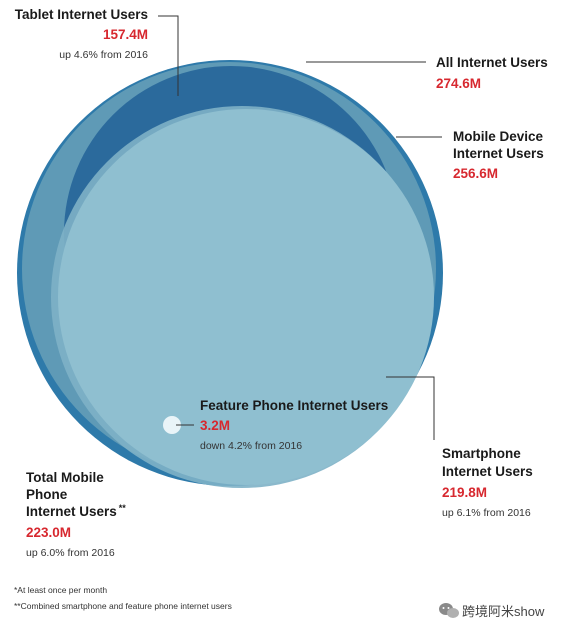  I want to click on label-total-value: 223.0M, so click(48, 532).